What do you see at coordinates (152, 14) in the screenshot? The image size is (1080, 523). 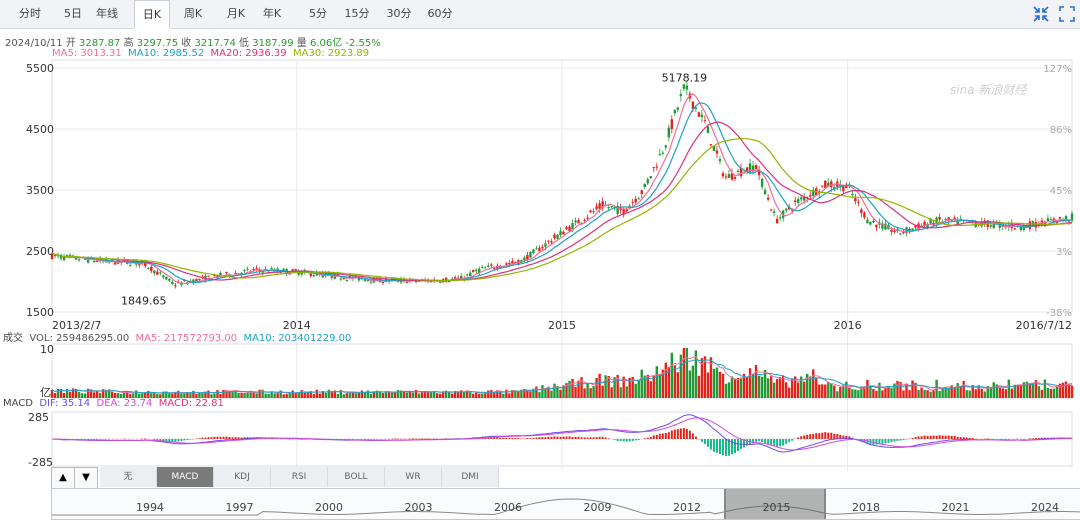 I see `tab-3: 日K` at bounding box center [152, 14].